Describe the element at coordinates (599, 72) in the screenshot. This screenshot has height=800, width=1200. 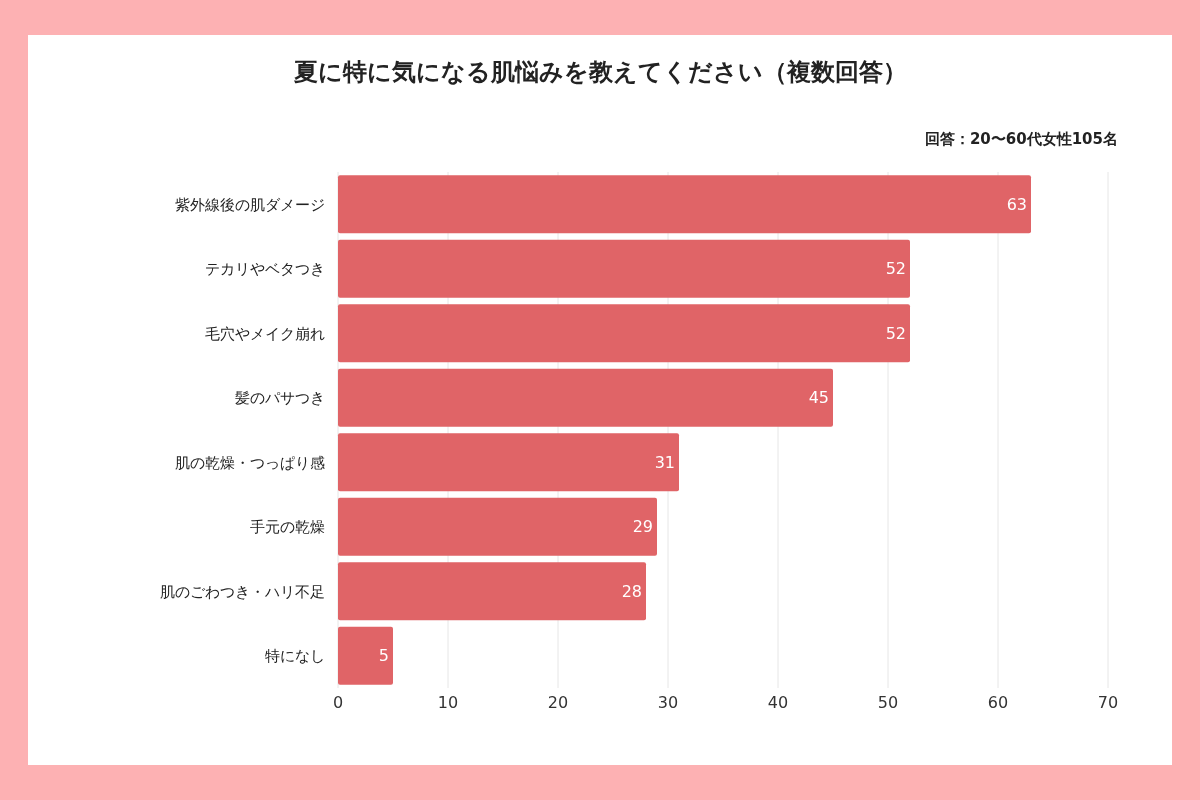
I see `chart-title: 夏に特に気になる肌悩みを教えてください（複数回答）` at that location.